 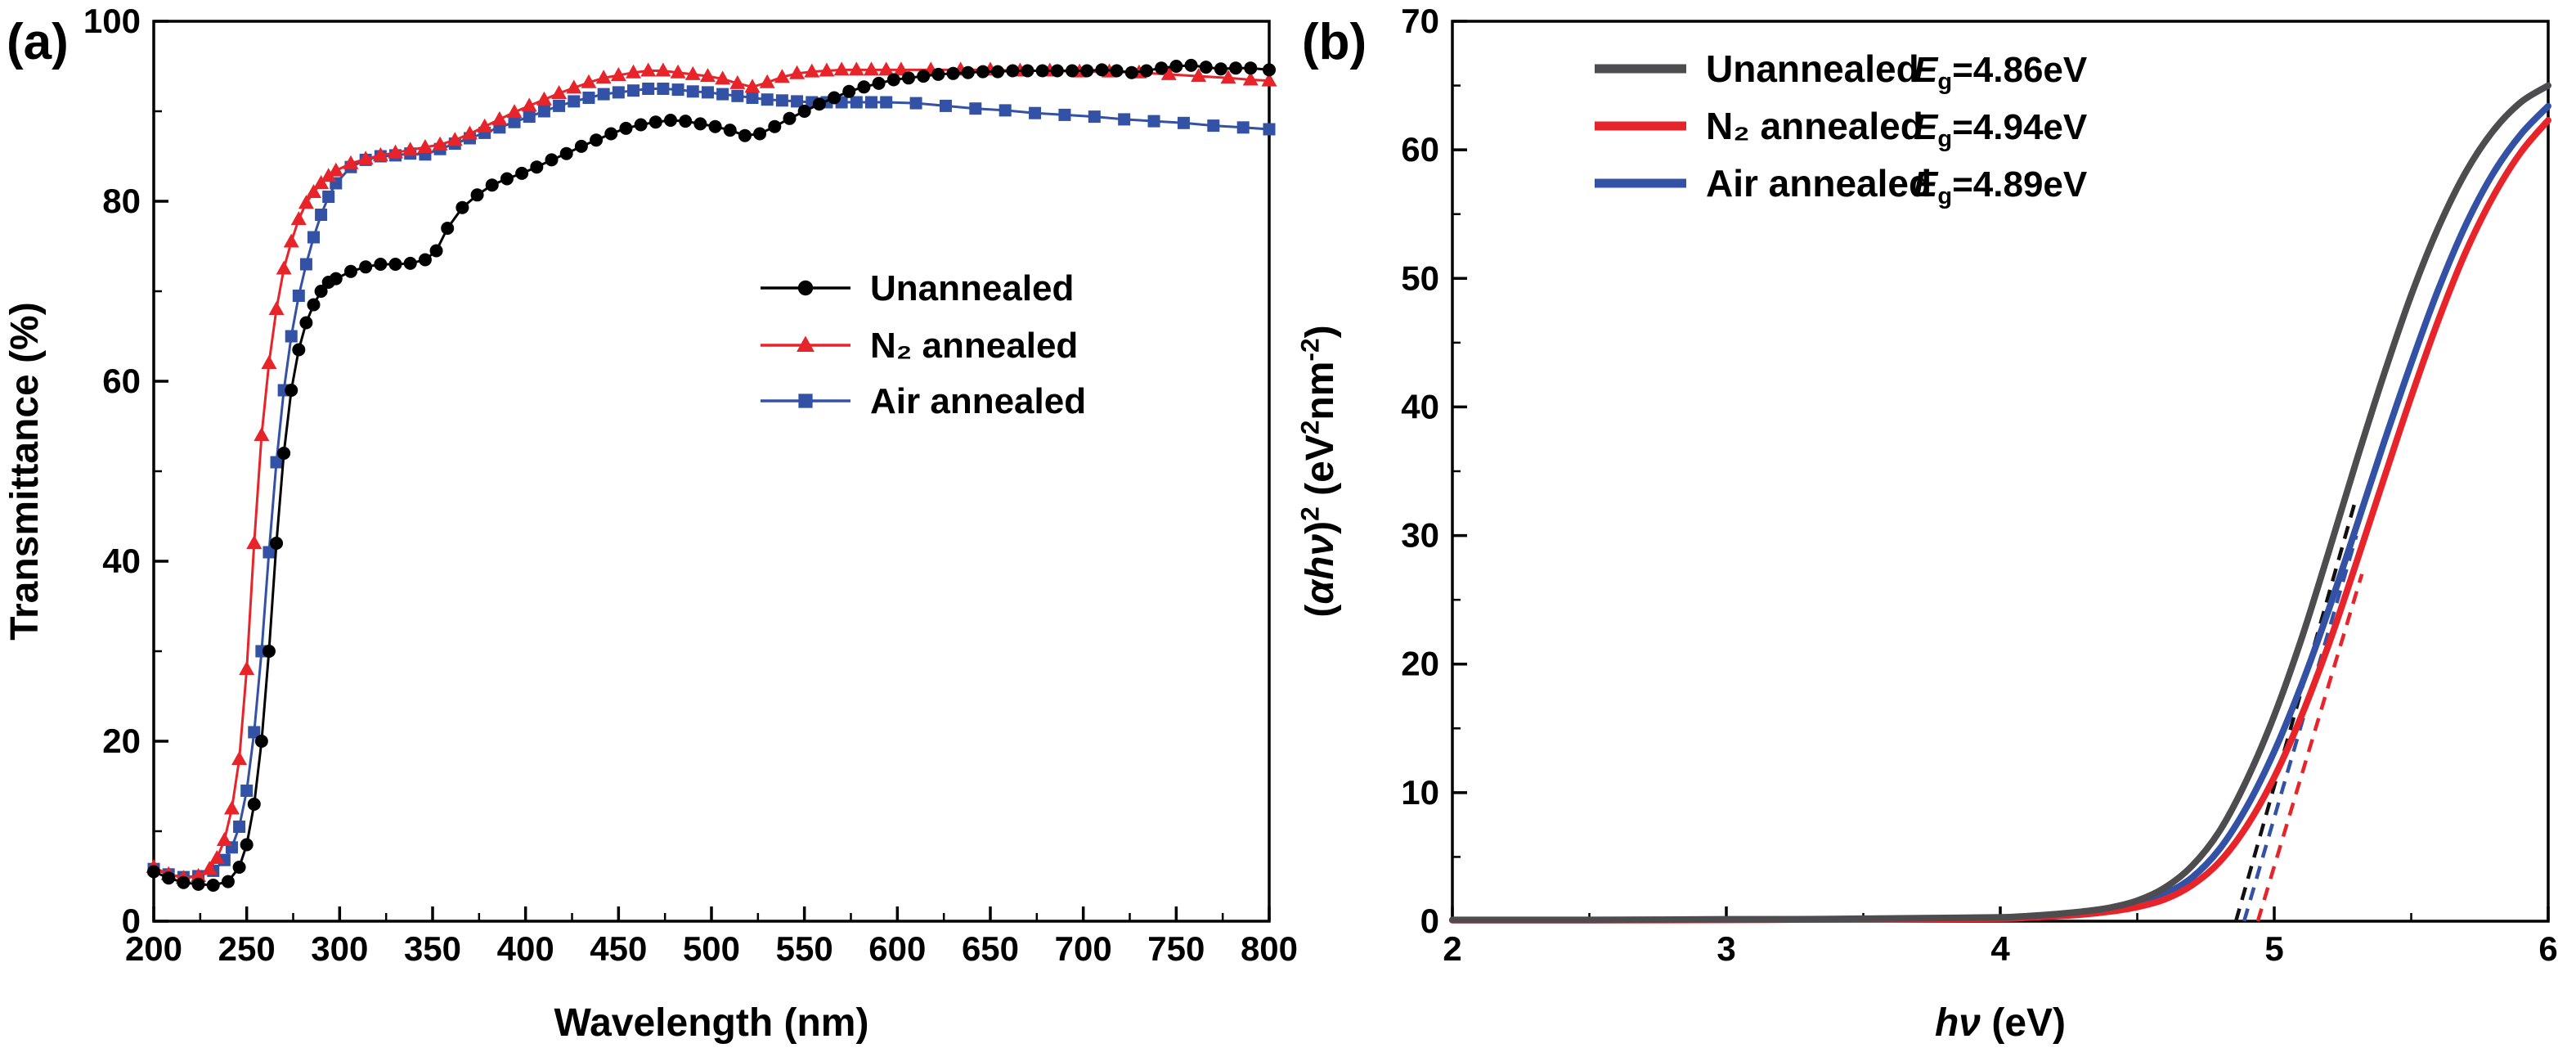 What do you see at coordinates (121, 201) in the screenshot?
I see `svg-text: 80` at bounding box center [121, 201].